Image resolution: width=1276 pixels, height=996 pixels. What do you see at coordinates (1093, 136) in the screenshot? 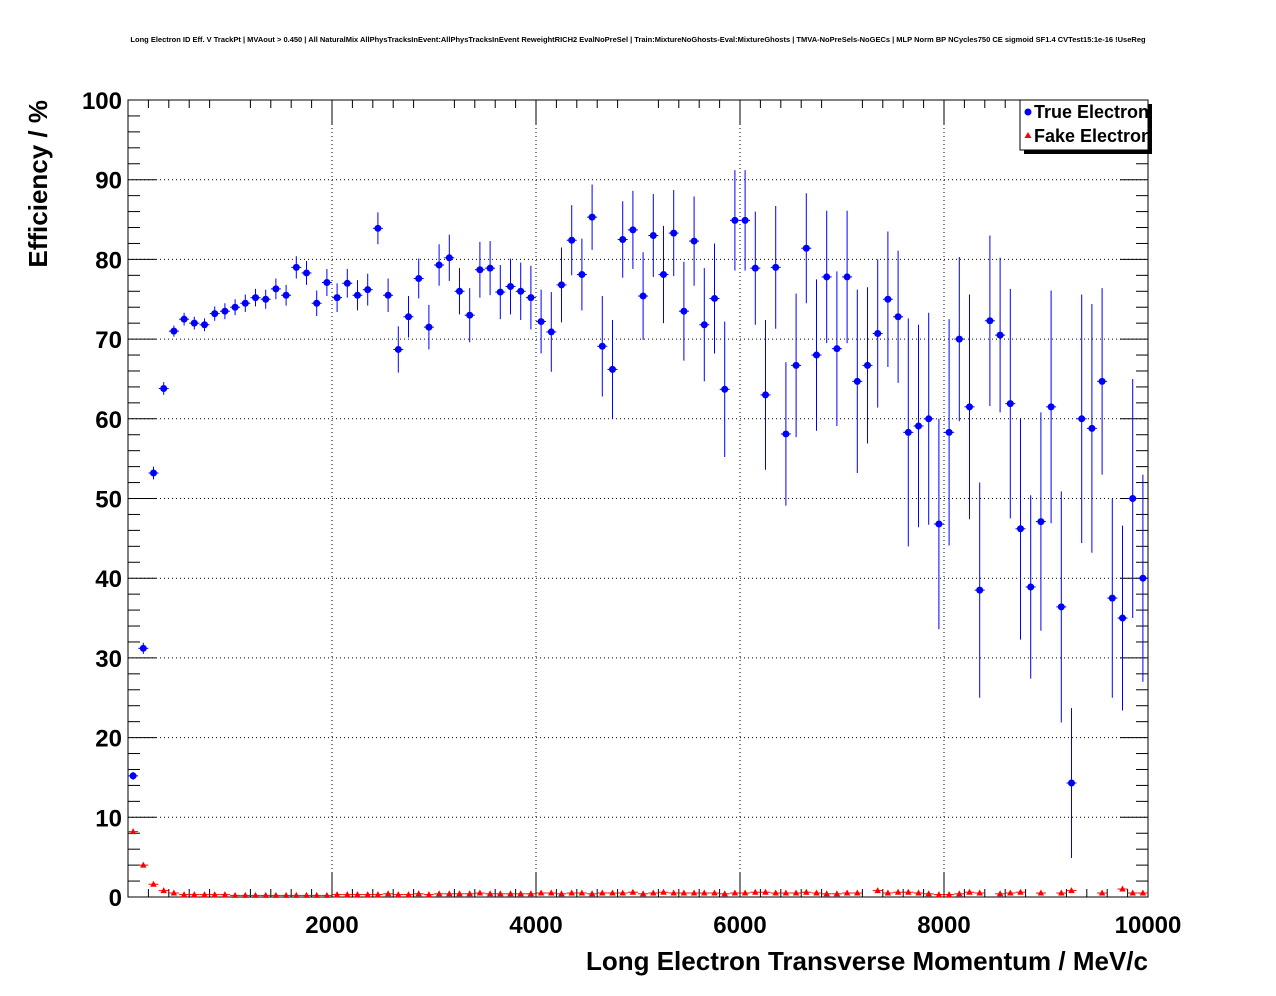
I see `legend-fake-label: Fake Electron` at bounding box center [1093, 136].